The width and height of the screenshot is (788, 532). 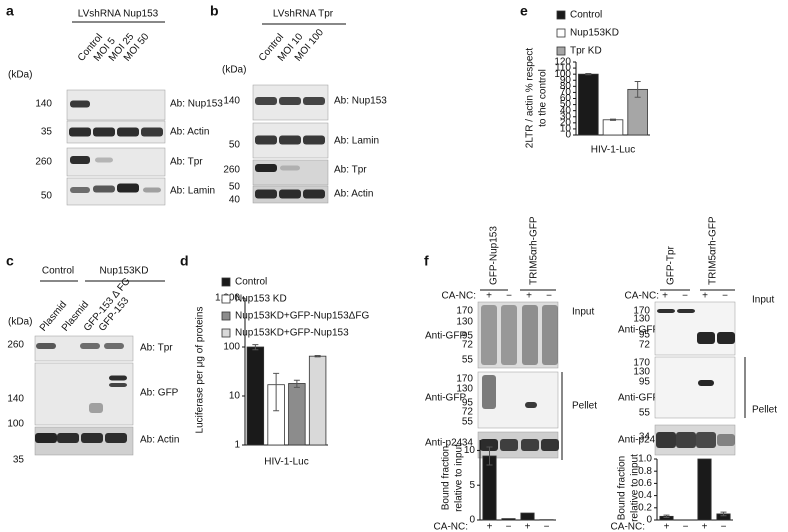 What do you see at coordinates (445, 336) in the screenshot?
I see `label: Anti-GFP` at bounding box center [445, 336].